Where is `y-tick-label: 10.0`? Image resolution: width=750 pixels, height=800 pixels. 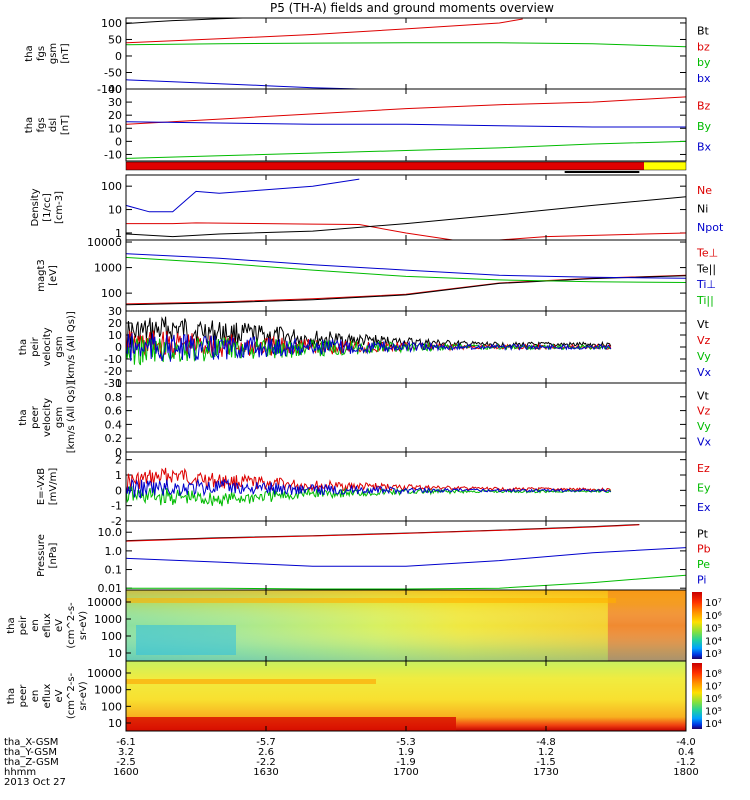
y-tick-label: 10.0 is located at coordinates (110, 532).